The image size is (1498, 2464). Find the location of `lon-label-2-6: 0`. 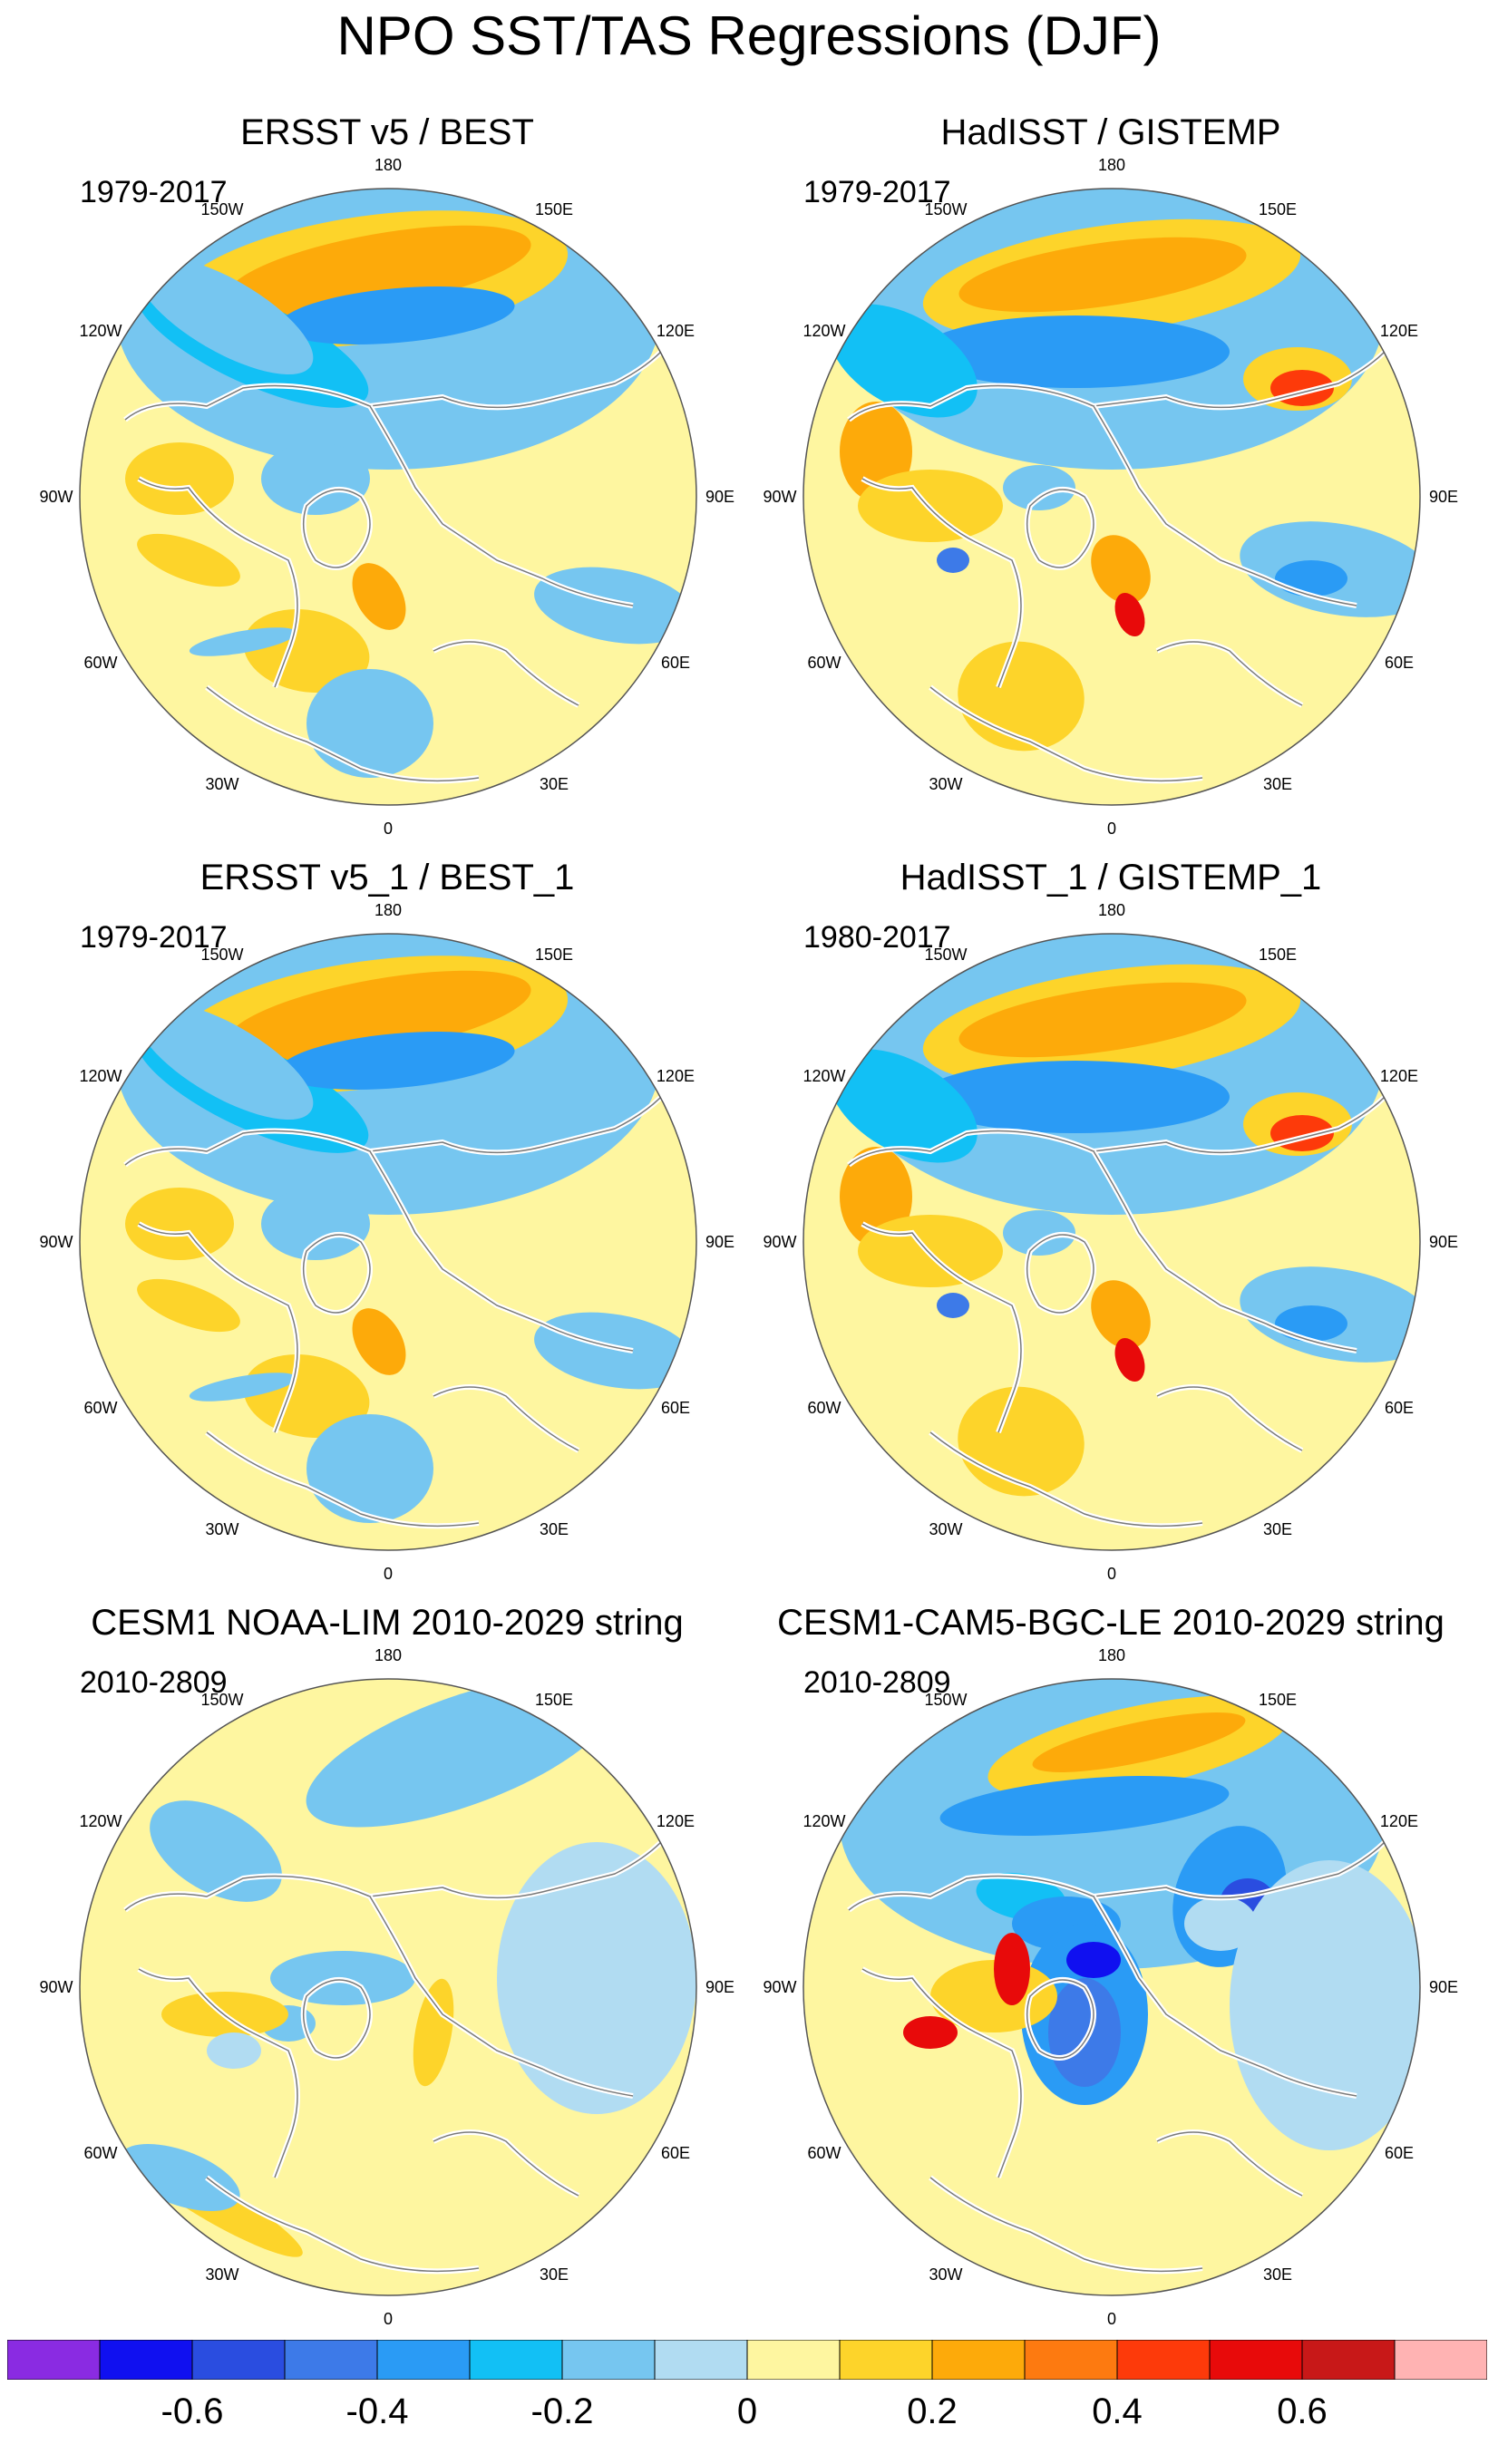

lon-label-2-6: 0 is located at coordinates (1111, 829).